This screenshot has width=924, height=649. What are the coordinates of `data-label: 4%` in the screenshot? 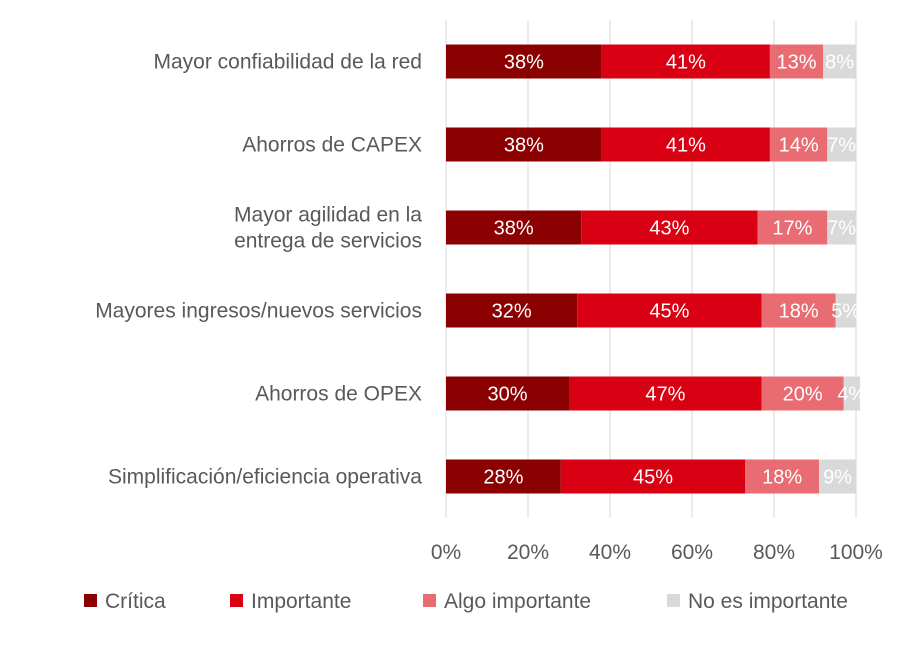 It's located at (851, 395).